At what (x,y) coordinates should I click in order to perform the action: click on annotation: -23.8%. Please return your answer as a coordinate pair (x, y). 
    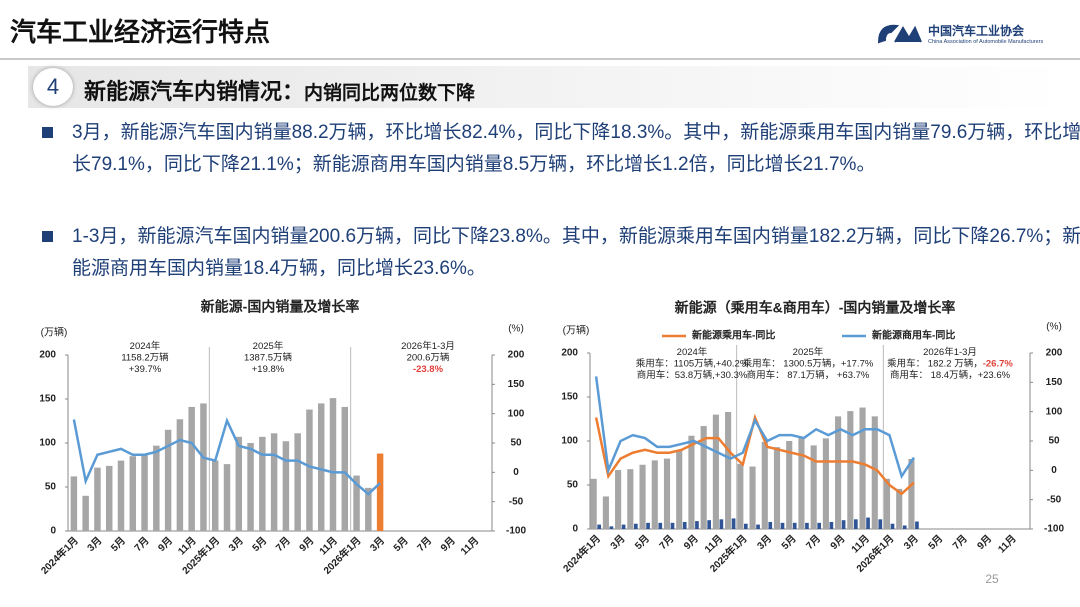
    Looking at the image, I should click on (428, 369).